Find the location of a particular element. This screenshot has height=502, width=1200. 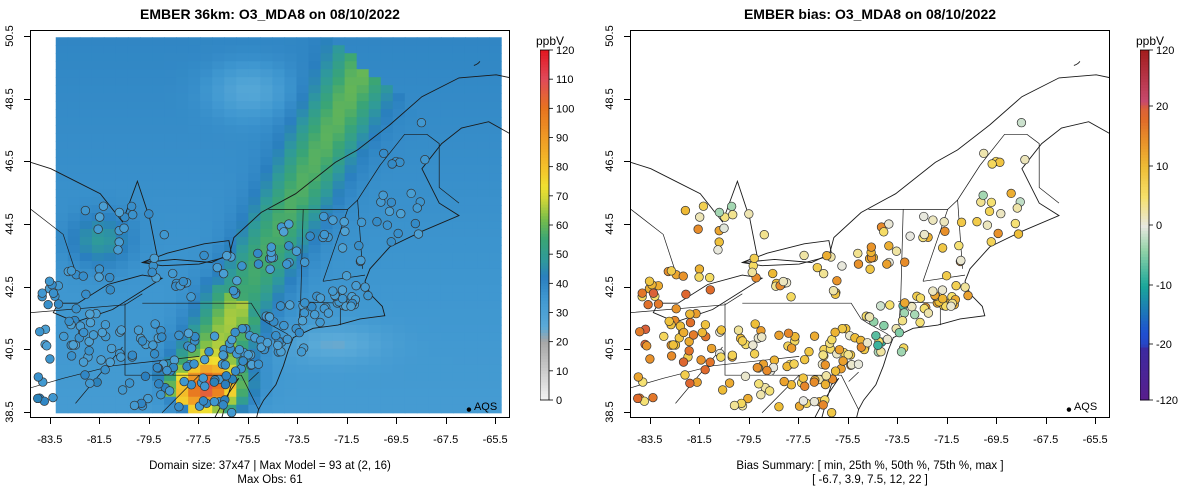

state-border is located at coordinates (853, 376).